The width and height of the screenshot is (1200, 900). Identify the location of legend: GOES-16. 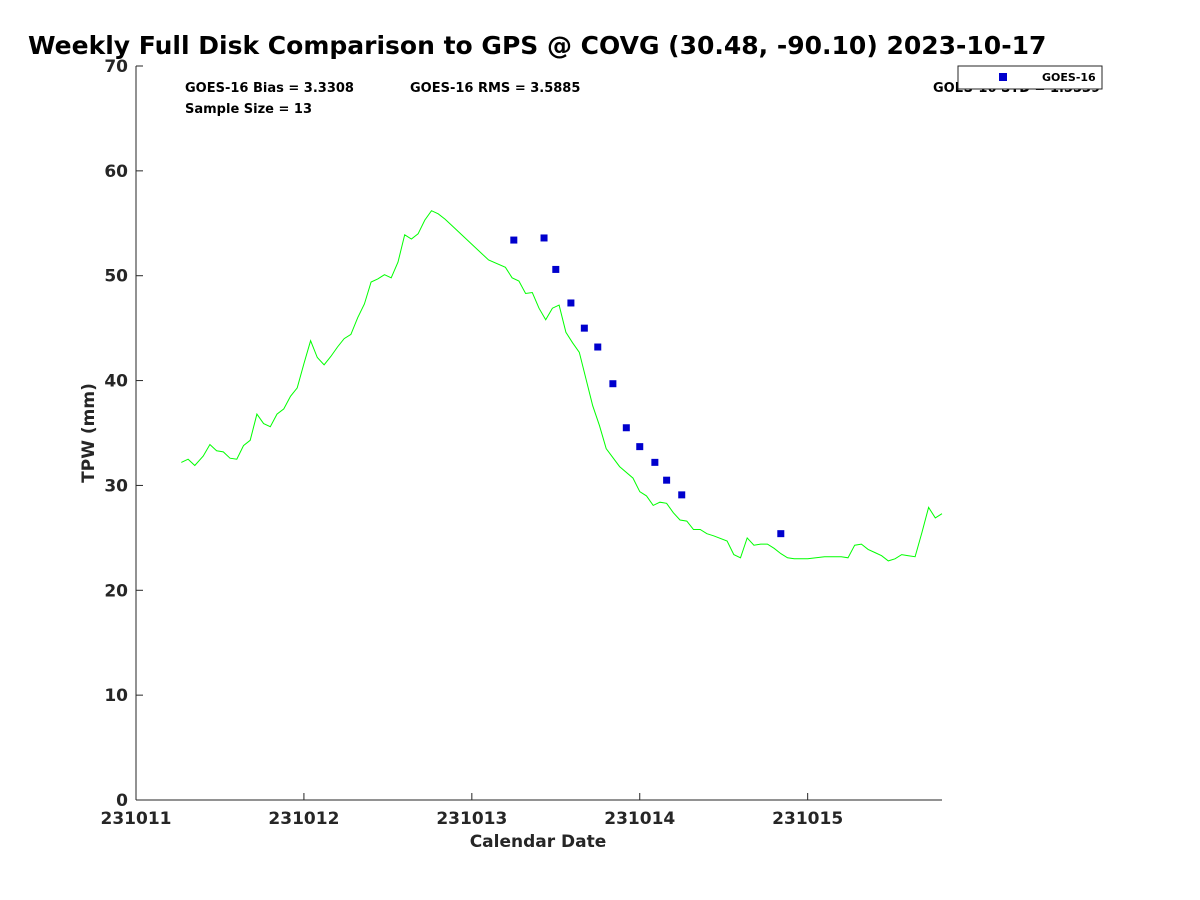
(1030, 77).